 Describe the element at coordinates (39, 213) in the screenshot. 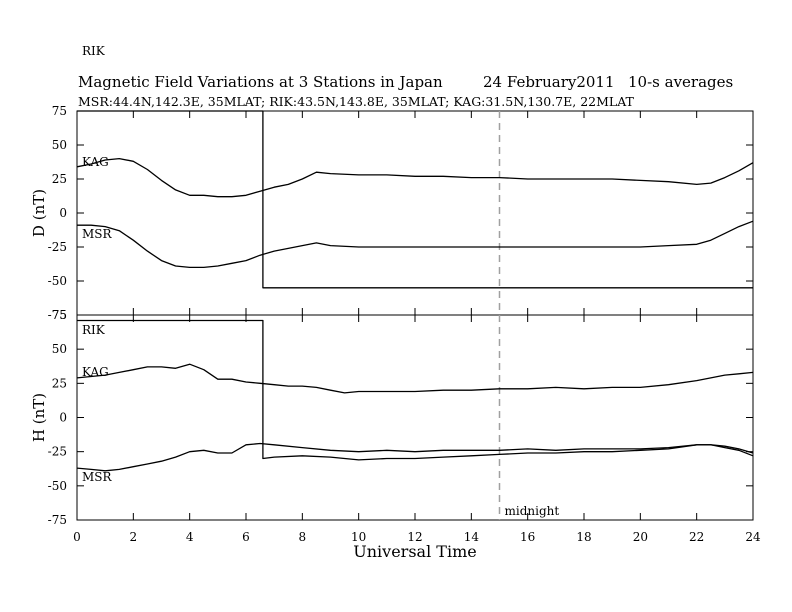

I see `y-axis-label: D (nT)` at that location.